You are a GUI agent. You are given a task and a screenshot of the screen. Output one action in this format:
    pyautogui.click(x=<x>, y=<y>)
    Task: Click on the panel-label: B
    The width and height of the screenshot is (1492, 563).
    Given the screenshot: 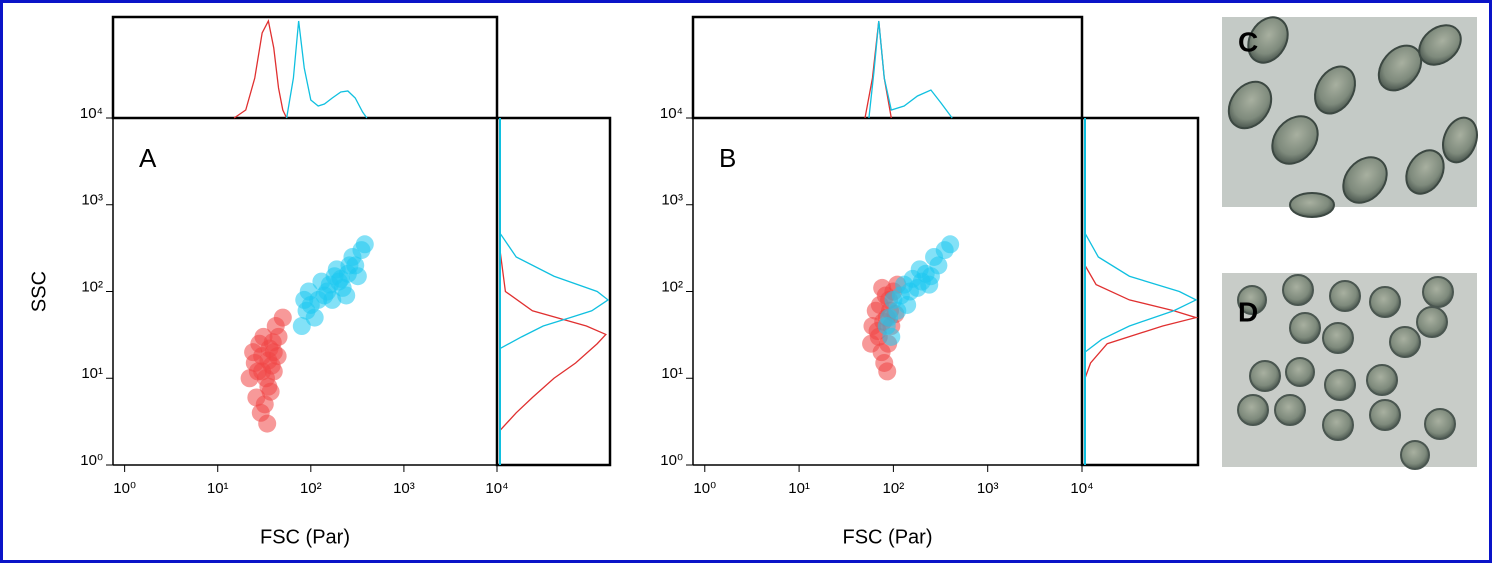 What is the action you would take?
    pyautogui.click(x=727, y=158)
    